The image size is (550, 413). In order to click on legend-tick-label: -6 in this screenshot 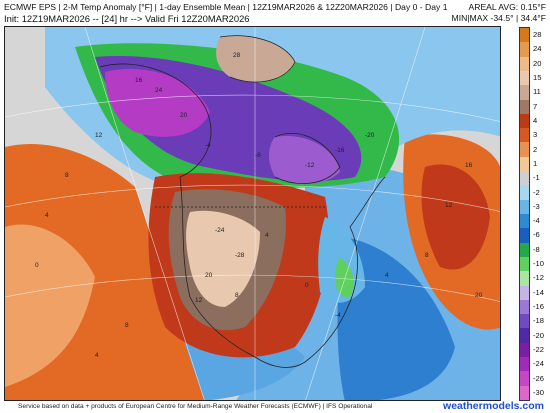, I will do `click(536, 235)`.